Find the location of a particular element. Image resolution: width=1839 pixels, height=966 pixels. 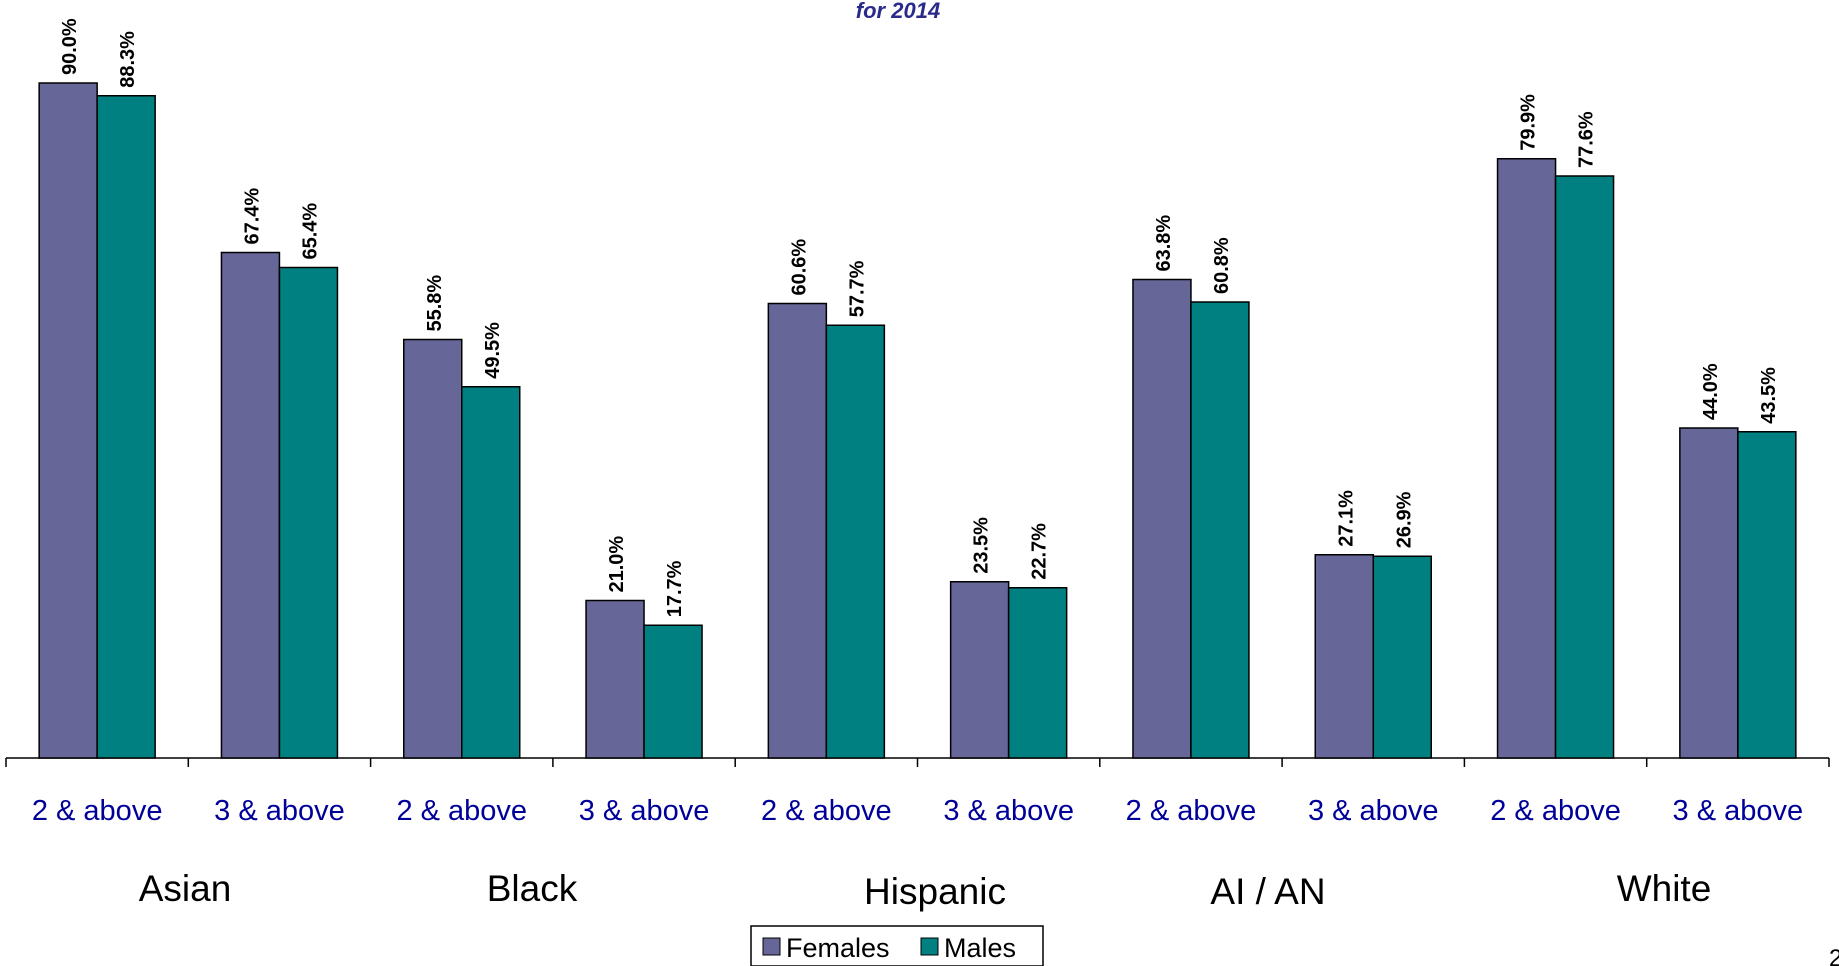

x-tick-label-0: 2 & above is located at coordinates (97, 811).